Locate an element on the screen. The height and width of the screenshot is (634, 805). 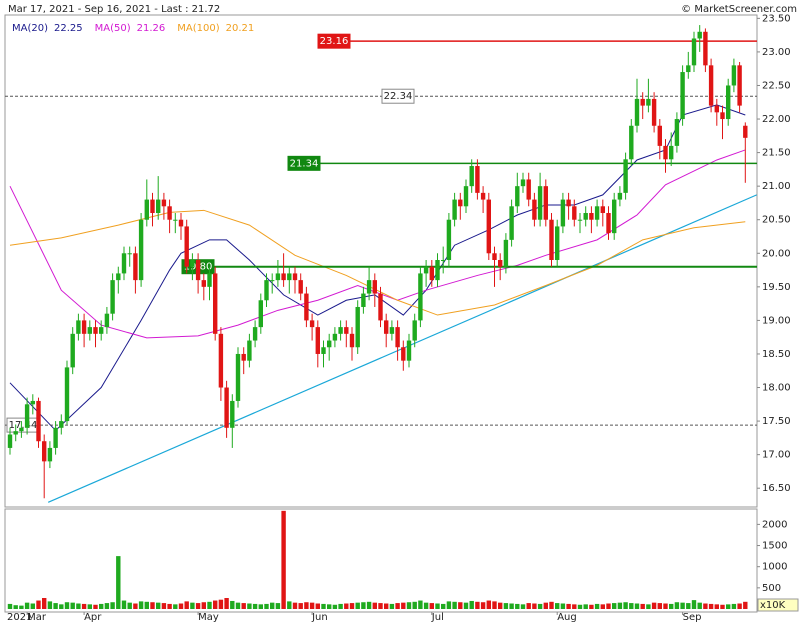
x-tick-label: Sep is located at coordinates (692, 617).